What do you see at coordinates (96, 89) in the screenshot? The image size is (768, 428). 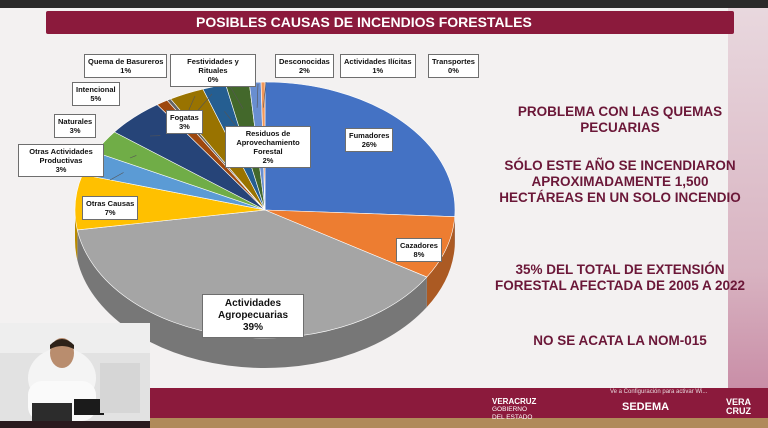 I see `slice-label-name: Intencional` at bounding box center [96, 89].